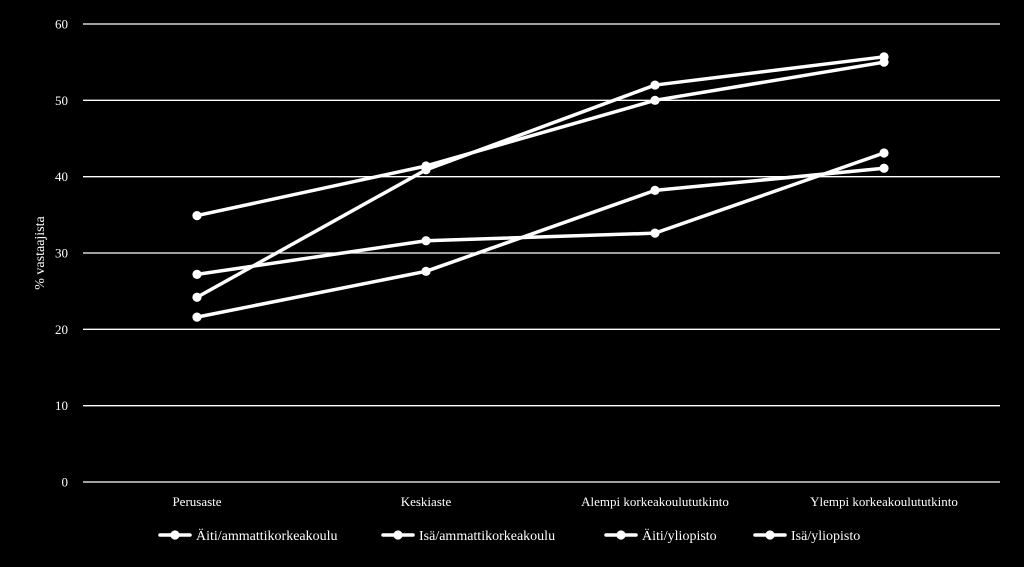 This screenshot has width=1024, height=567. What do you see at coordinates (884, 501) in the screenshot?
I see `x-tick-label: Ylempi korkeakoulututkinto` at bounding box center [884, 501].